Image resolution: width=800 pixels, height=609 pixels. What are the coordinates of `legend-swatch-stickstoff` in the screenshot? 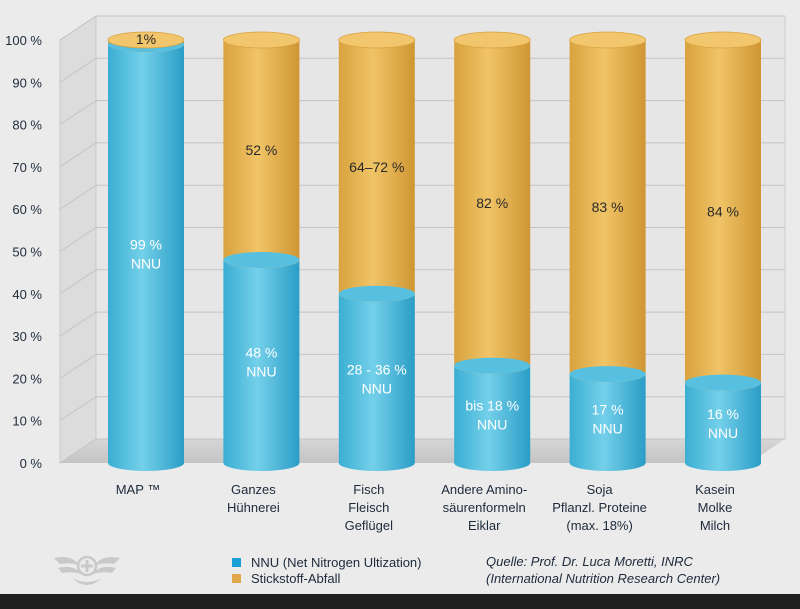 It's located at (236, 578).